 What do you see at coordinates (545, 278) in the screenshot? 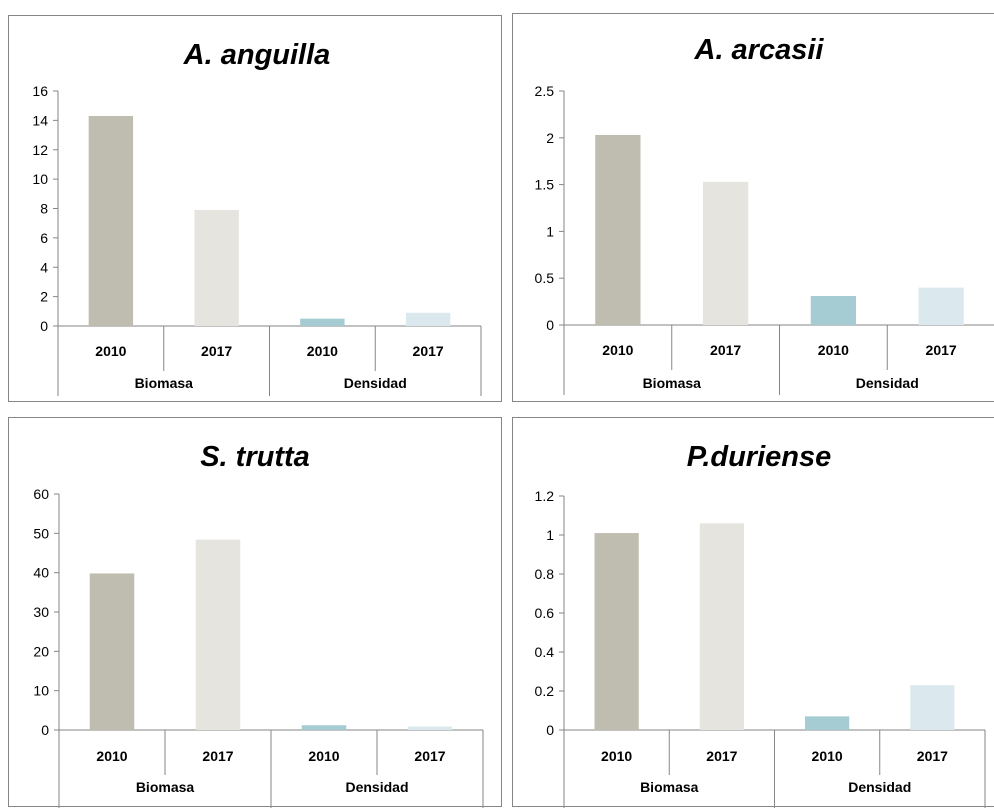
I see `y-tick-label: 0.5` at bounding box center [545, 278].